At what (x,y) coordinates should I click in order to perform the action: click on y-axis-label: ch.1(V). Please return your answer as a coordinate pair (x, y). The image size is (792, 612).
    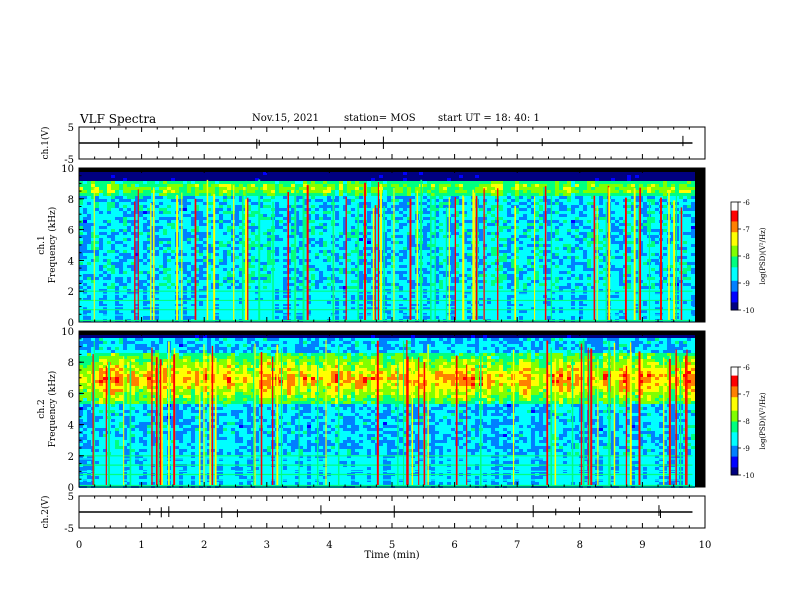
    Looking at the image, I should click on (45, 143).